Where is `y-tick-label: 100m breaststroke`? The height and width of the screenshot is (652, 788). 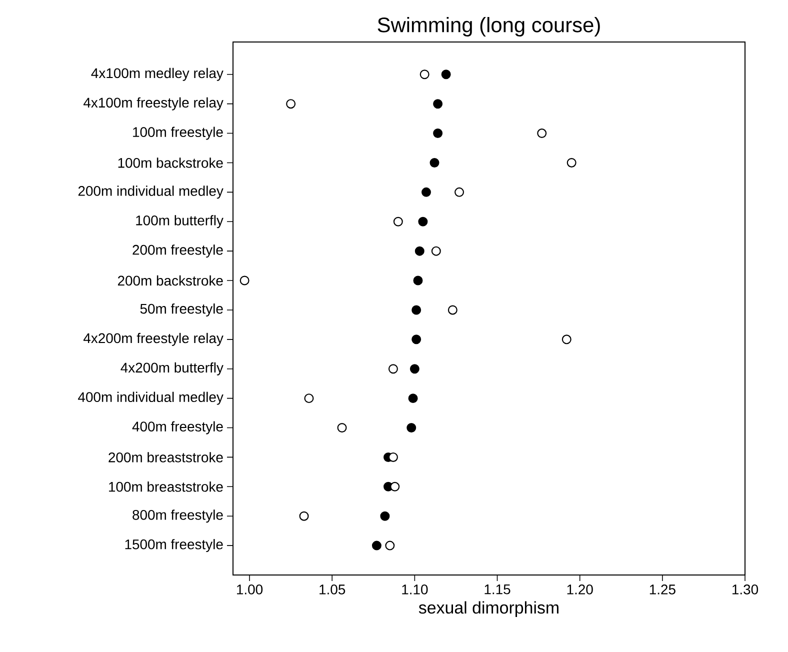 y-tick-label: 100m breaststroke is located at coordinates (166, 487).